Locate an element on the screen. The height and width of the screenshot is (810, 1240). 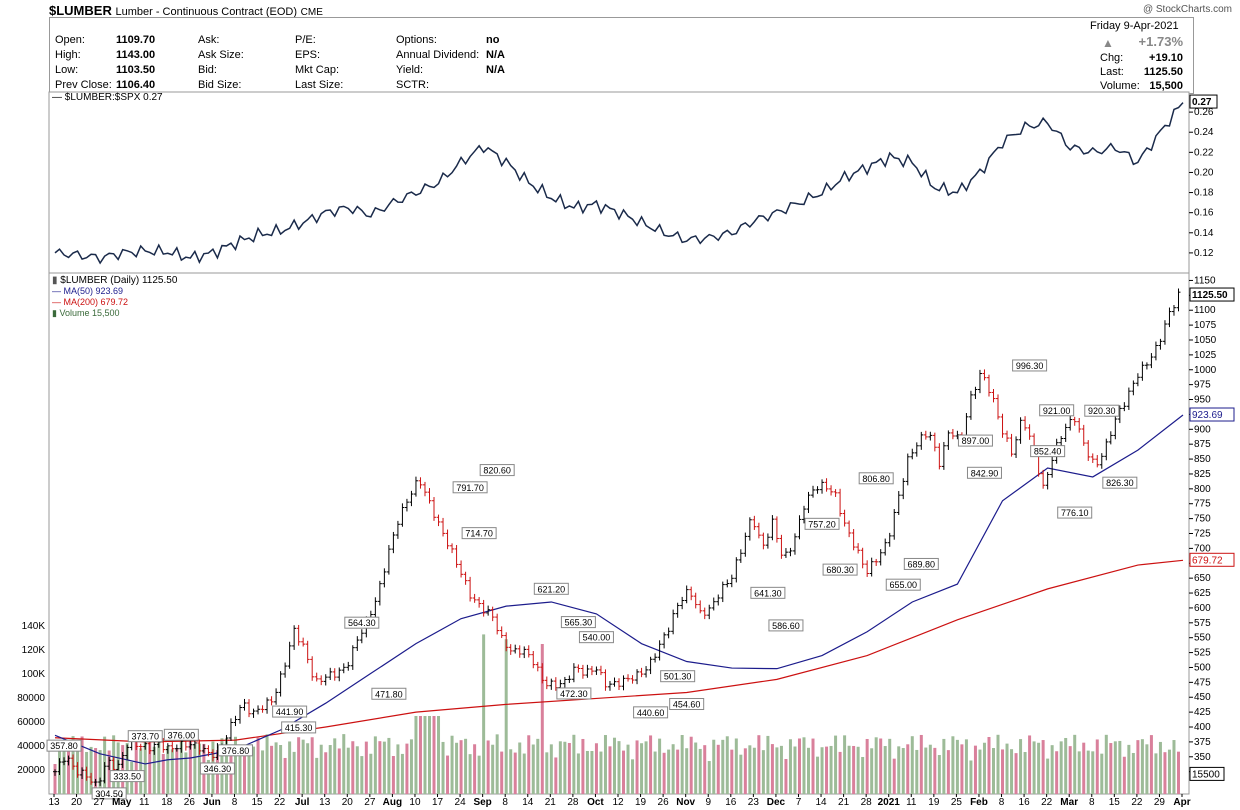
exchange: CME is located at coordinates (311, 12).